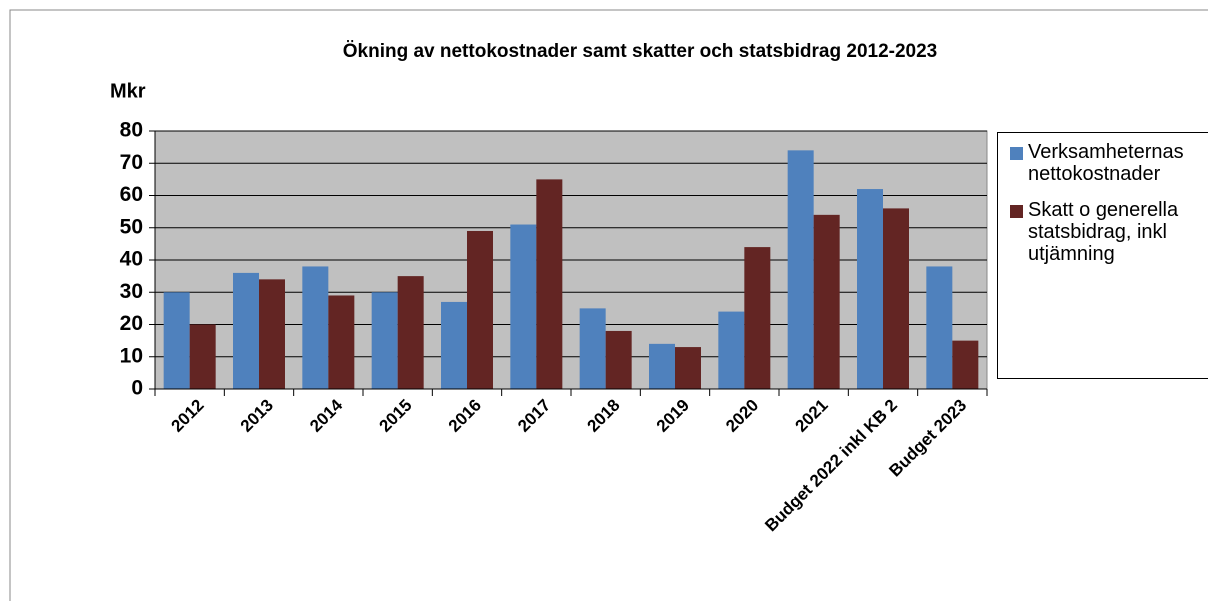 The image size is (1208, 601). I want to click on y-tick-label: 20, so click(131, 323).